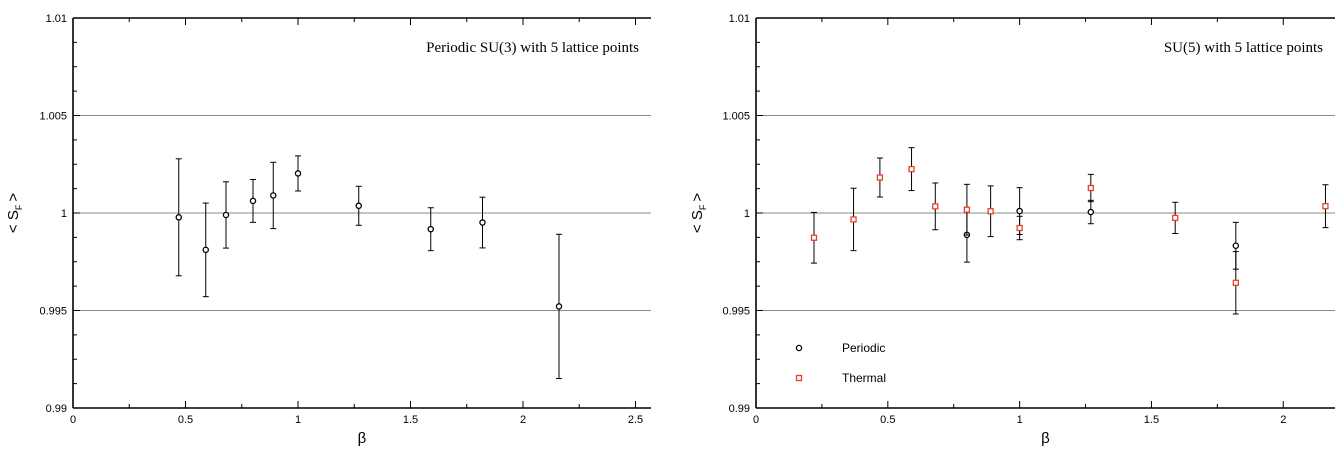 Image resolution: width=1336 pixels, height=451 pixels. I want to click on legend-marker-circle, so click(799, 348).